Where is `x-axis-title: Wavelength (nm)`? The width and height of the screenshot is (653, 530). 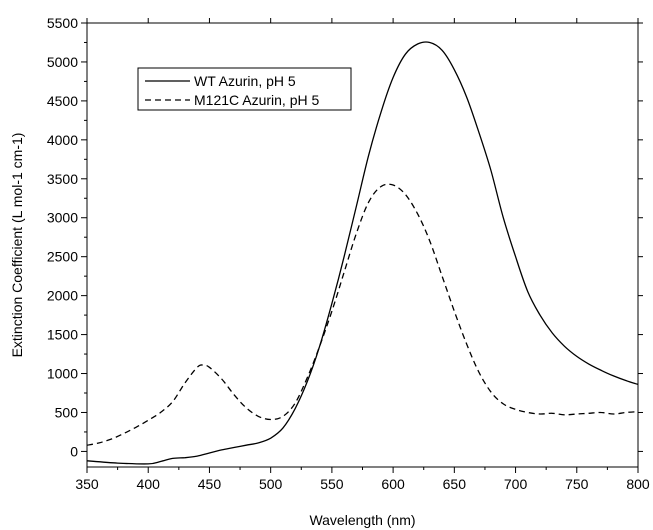 x-axis-title: Wavelength (nm) is located at coordinates (362, 520).